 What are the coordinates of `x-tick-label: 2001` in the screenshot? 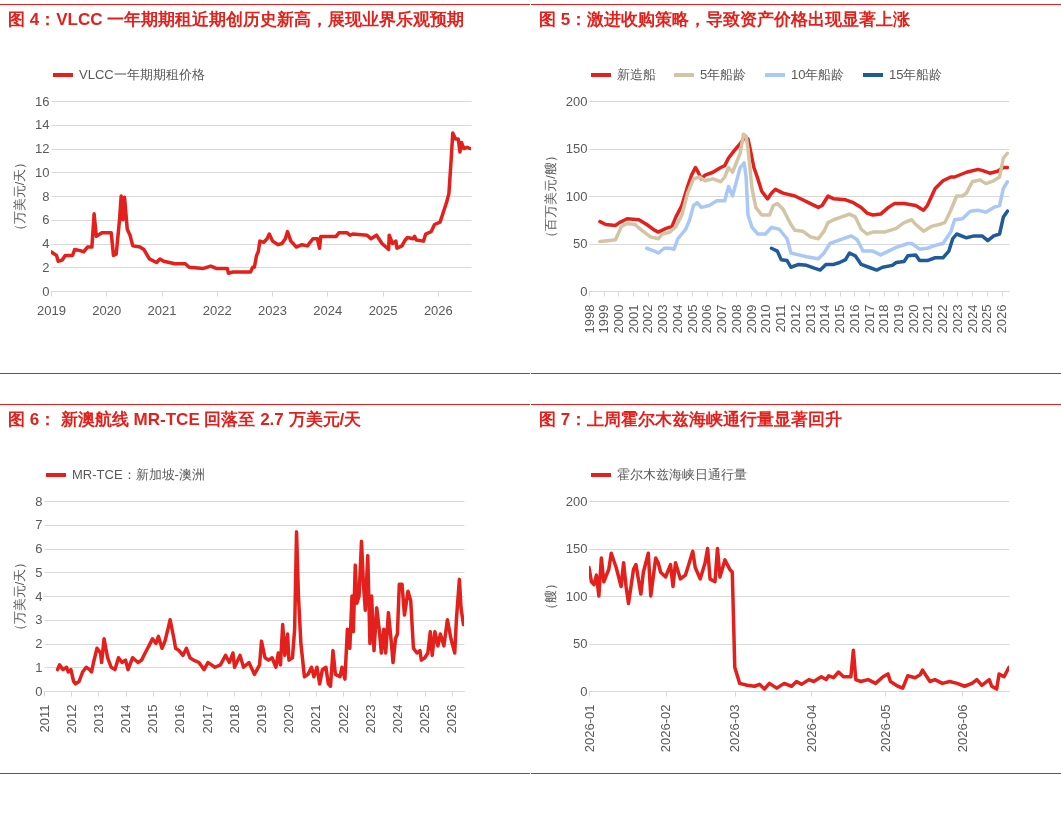 It's located at (633, 319).